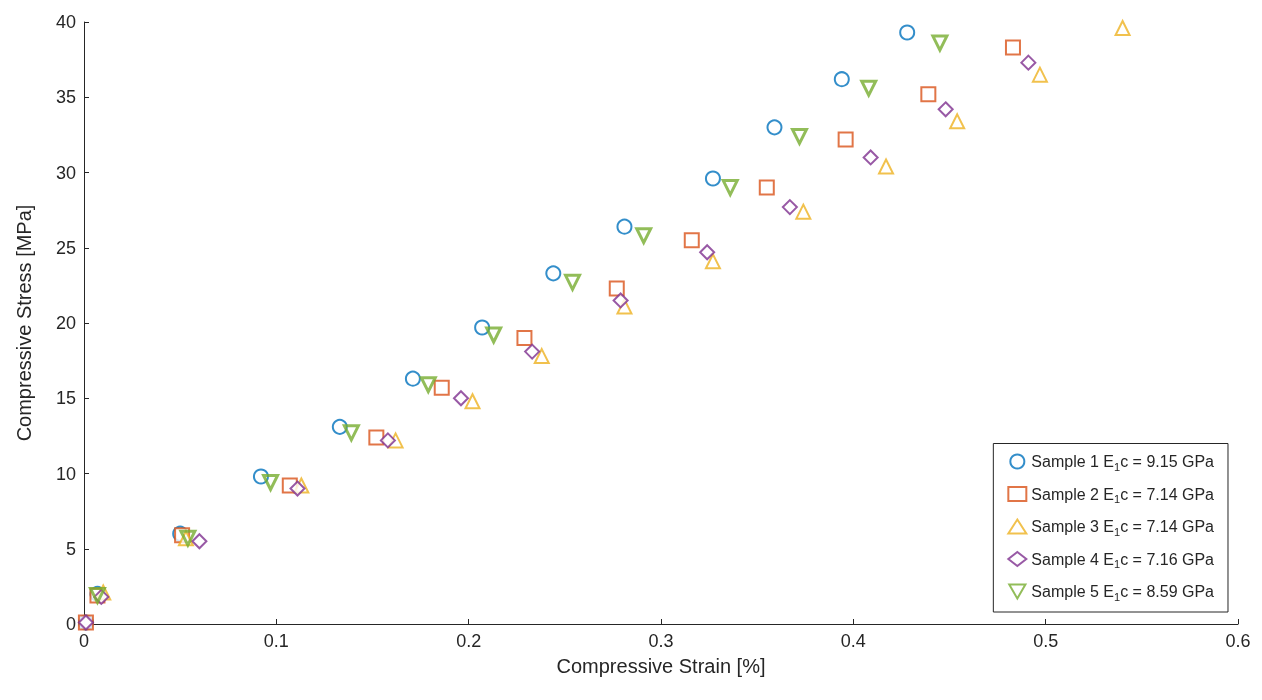 The height and width of the screenshot is (700, 1262). What do you see at coordinates (65, 172) in the screenshot?
I see `y-tick-label: 30` at bounding box center [65, 172].